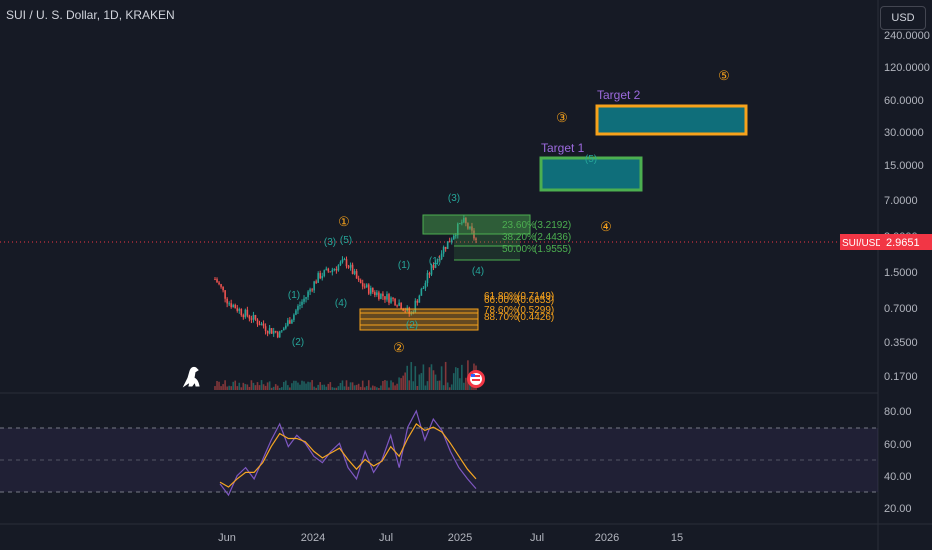 The height and width of the screenshot is (550, 932). Describe the element at coordinates (345, 375) in the screenshot. I see `volume-bars` at that location.